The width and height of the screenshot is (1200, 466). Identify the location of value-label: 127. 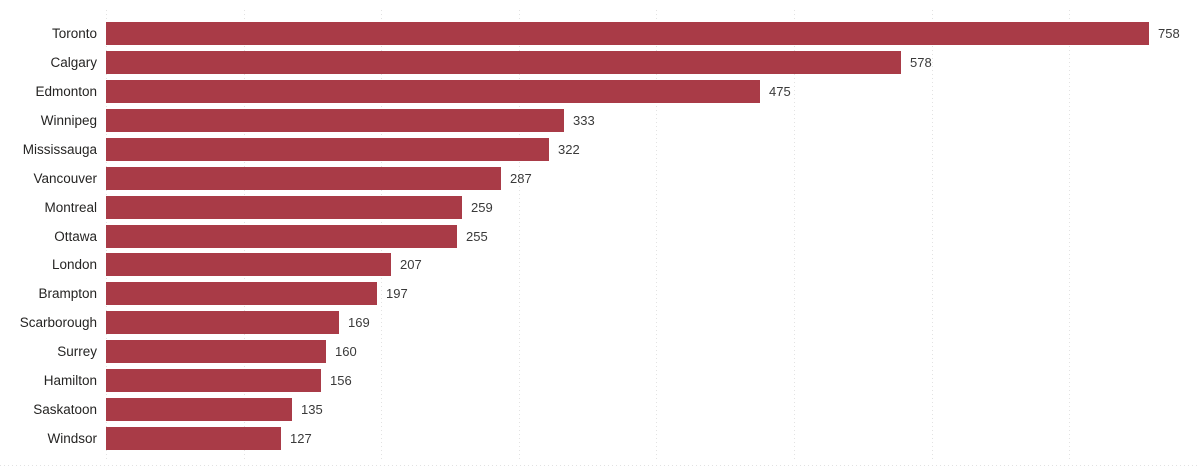
(301, 439).